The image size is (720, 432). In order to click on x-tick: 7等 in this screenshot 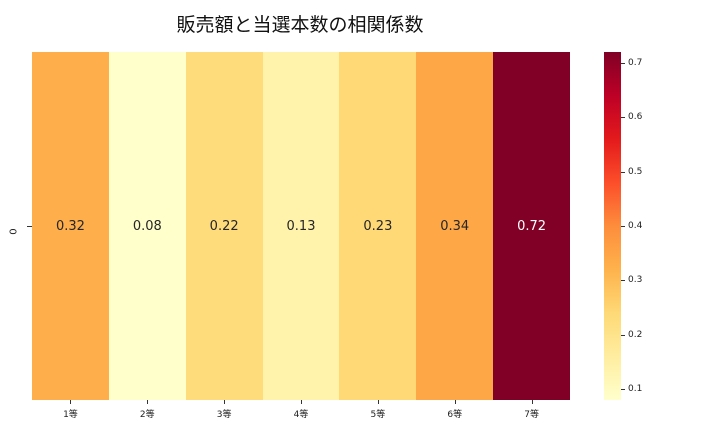, I will do `click(531, 415)`.